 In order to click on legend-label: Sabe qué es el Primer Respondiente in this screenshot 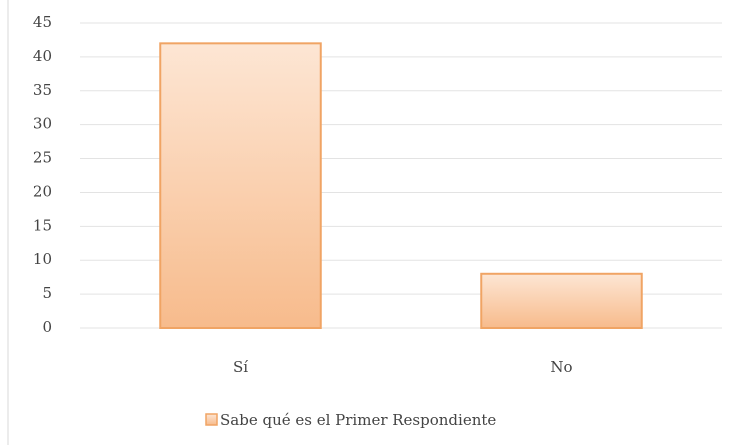, I will do `click(358, 420)`.